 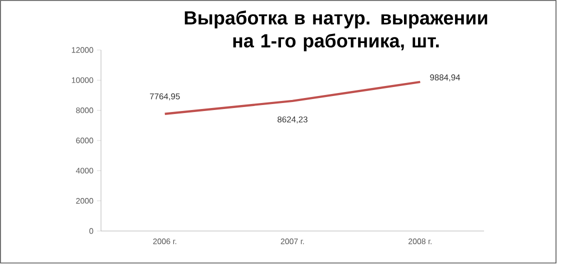 I want to click on data-label: 8624,23, so click(x=293, y=120).